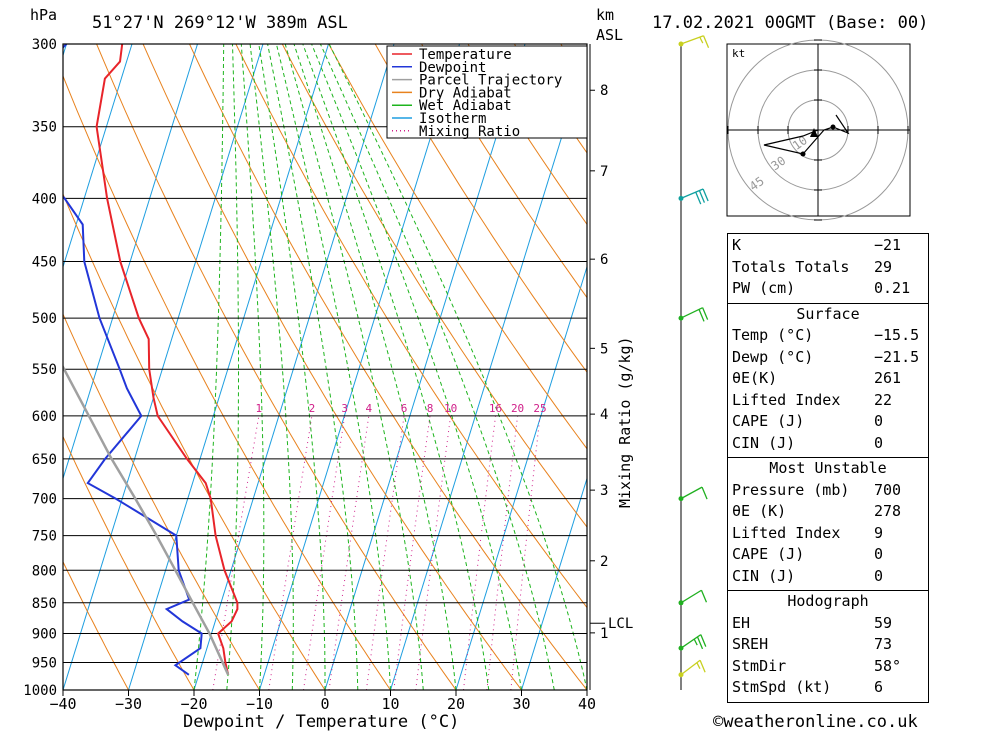  I want to click on y-tick-label: 450, so click(44, 263).